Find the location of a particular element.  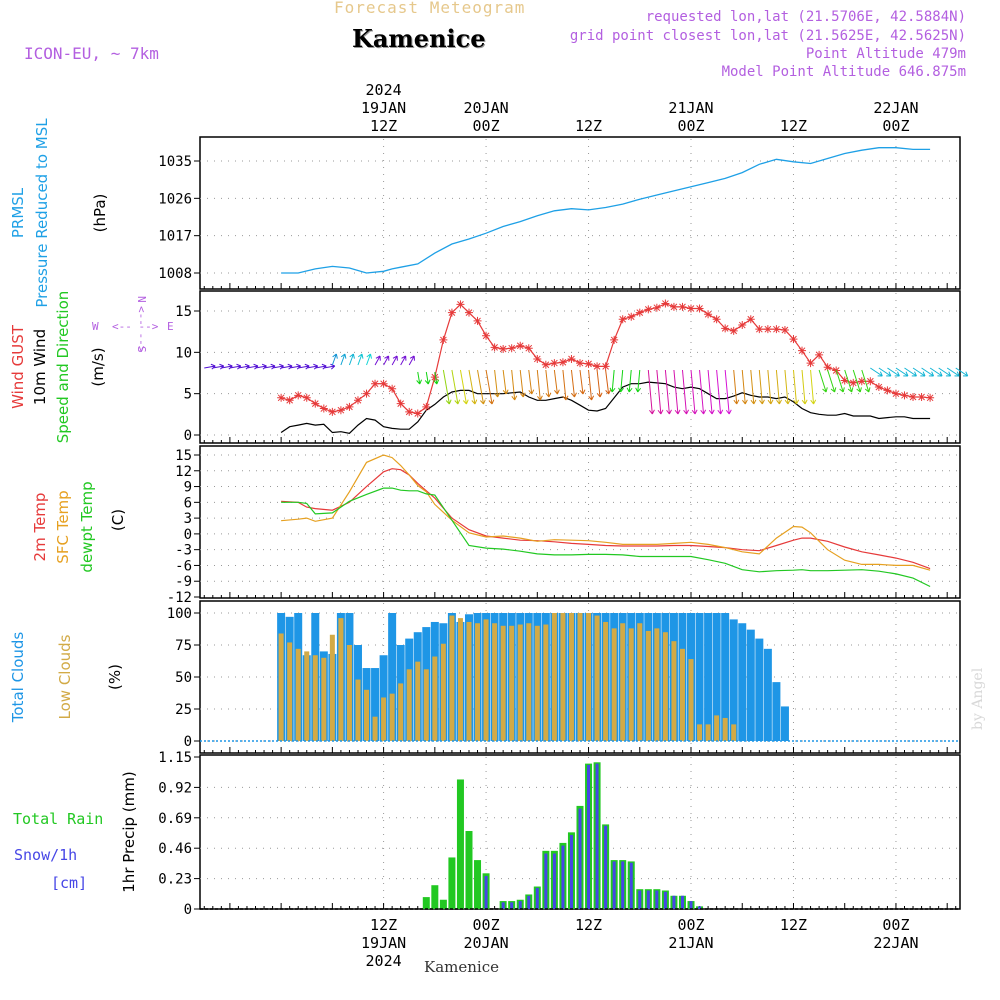

top-time-label: 12Z is located at coordinates (588, 126).